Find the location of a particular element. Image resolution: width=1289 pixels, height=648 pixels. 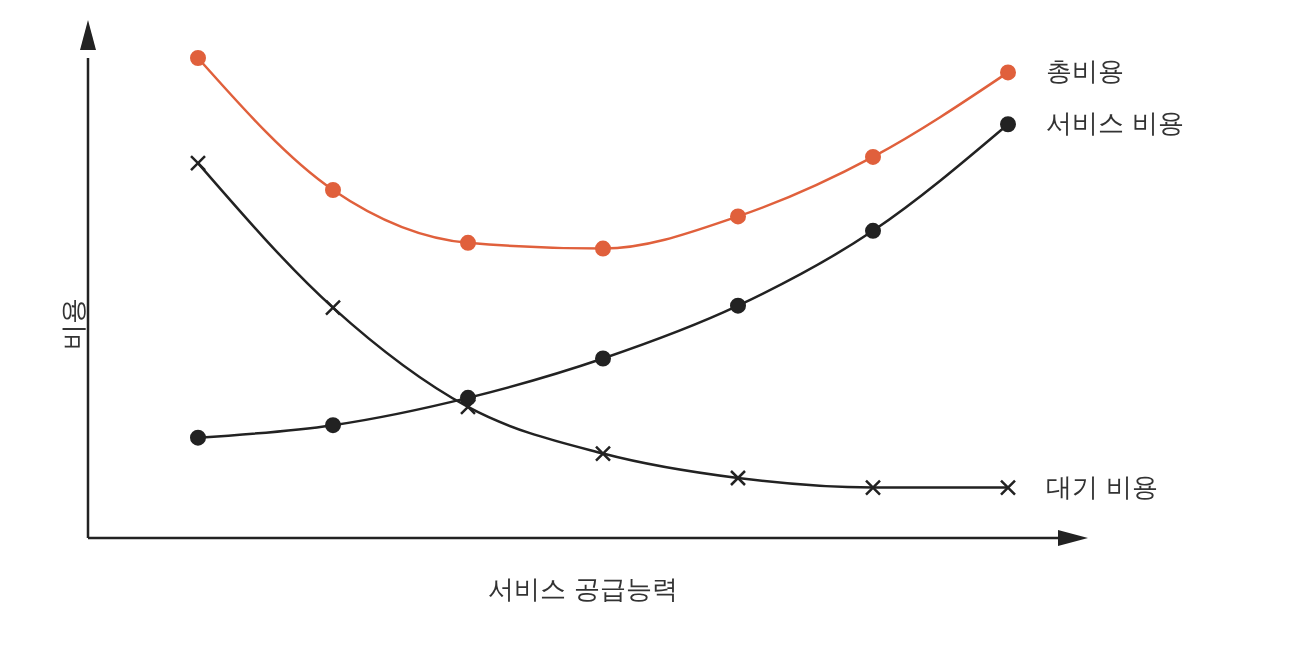

series-label: 대기 비용 is located at coordinates (1102, 486).